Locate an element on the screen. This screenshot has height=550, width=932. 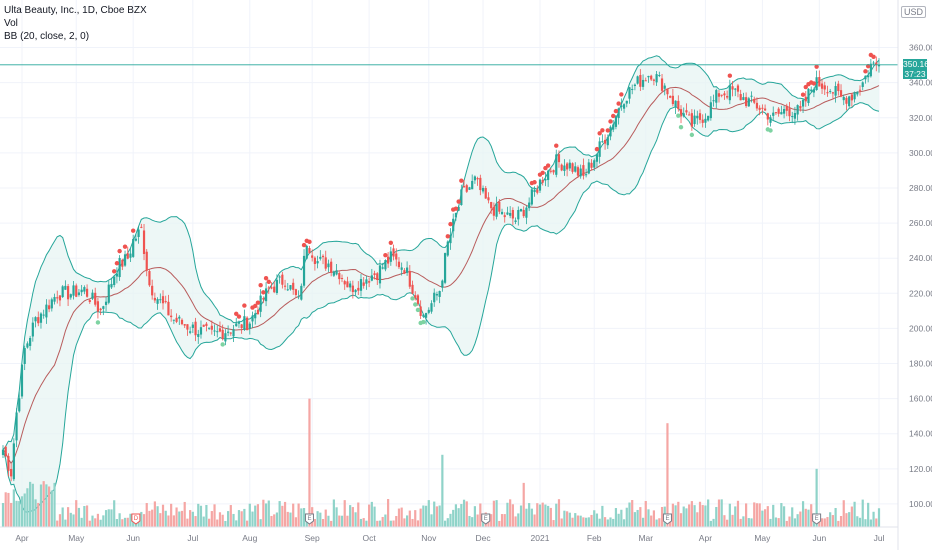
currency-label: USD is located at coordinates (913, 12).